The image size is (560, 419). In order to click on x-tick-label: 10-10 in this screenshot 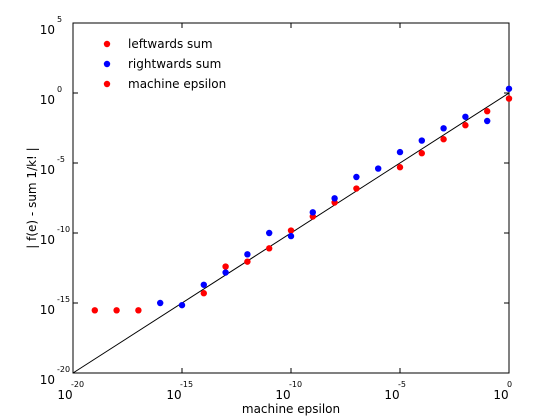, I will do `click(288, 391)`.